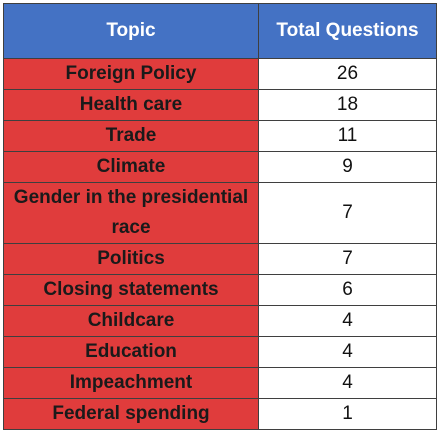 The width and height of the screenshot is (441, 430). I want to click on topic-cell: Childcare, so click(131, 321).